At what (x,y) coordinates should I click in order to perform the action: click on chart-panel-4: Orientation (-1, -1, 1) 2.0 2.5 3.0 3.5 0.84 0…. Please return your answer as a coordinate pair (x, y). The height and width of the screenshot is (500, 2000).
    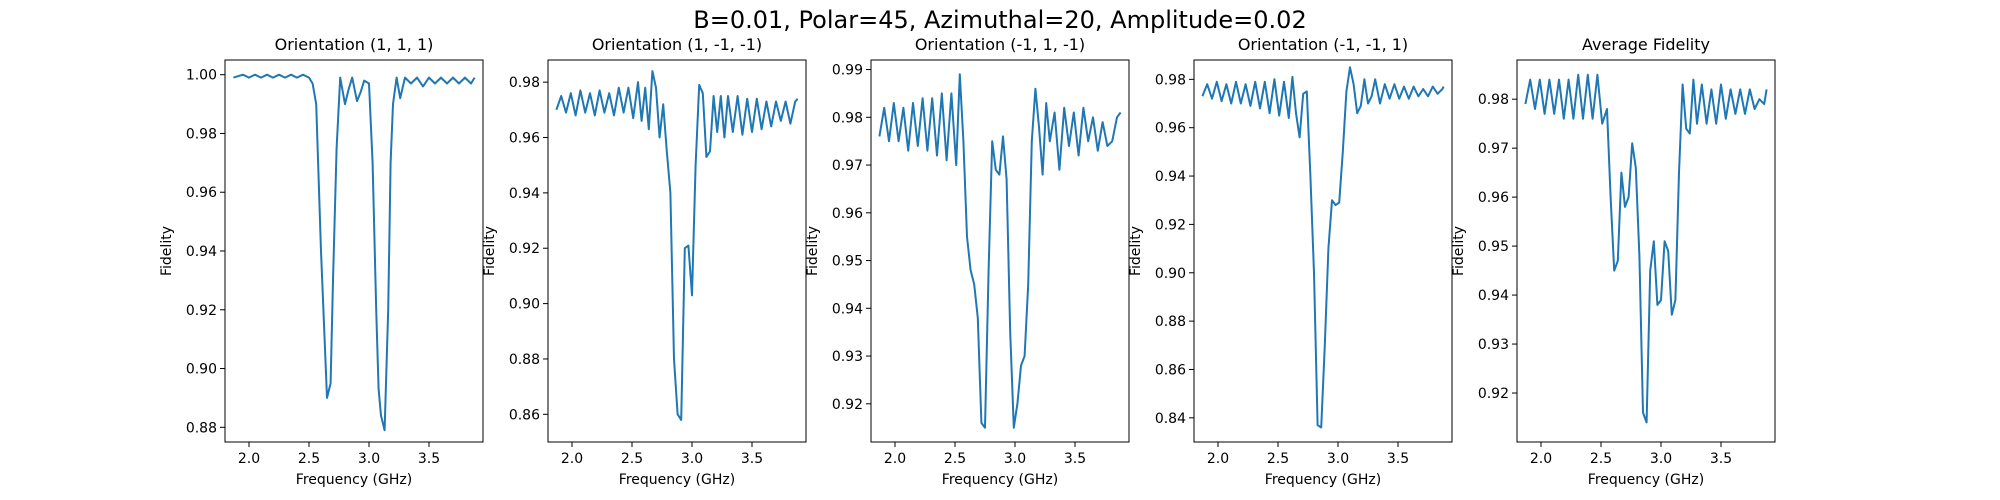
    Looking at the image, I should click on (1290, 261).